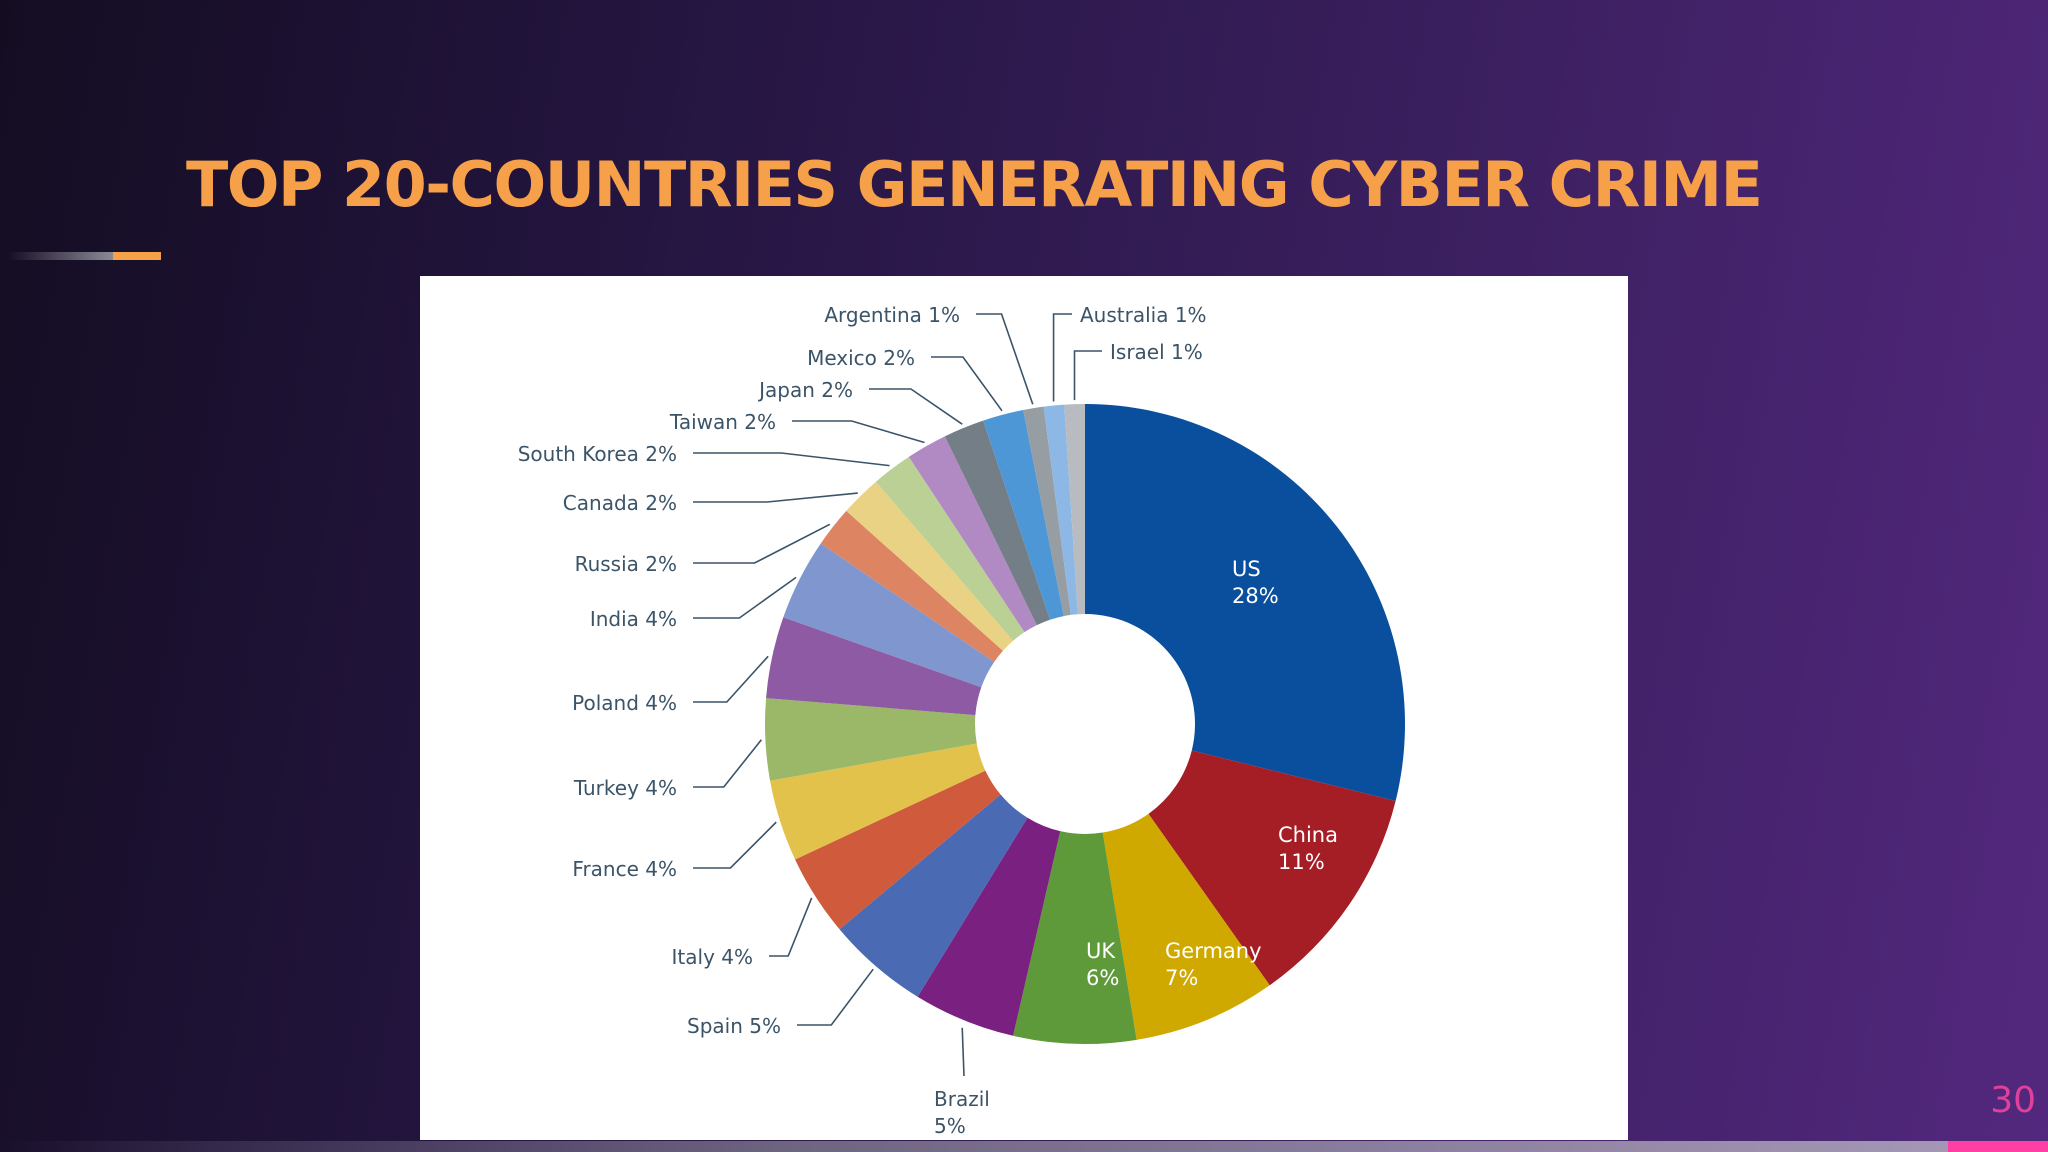 Image resolution: width=2048 pixels, height=1152 pixels. What do you see at coordinates (625, 788) in the screenshot?
I see `data-label-turkey: Turkey 4%` at bounding box center [625, 788].